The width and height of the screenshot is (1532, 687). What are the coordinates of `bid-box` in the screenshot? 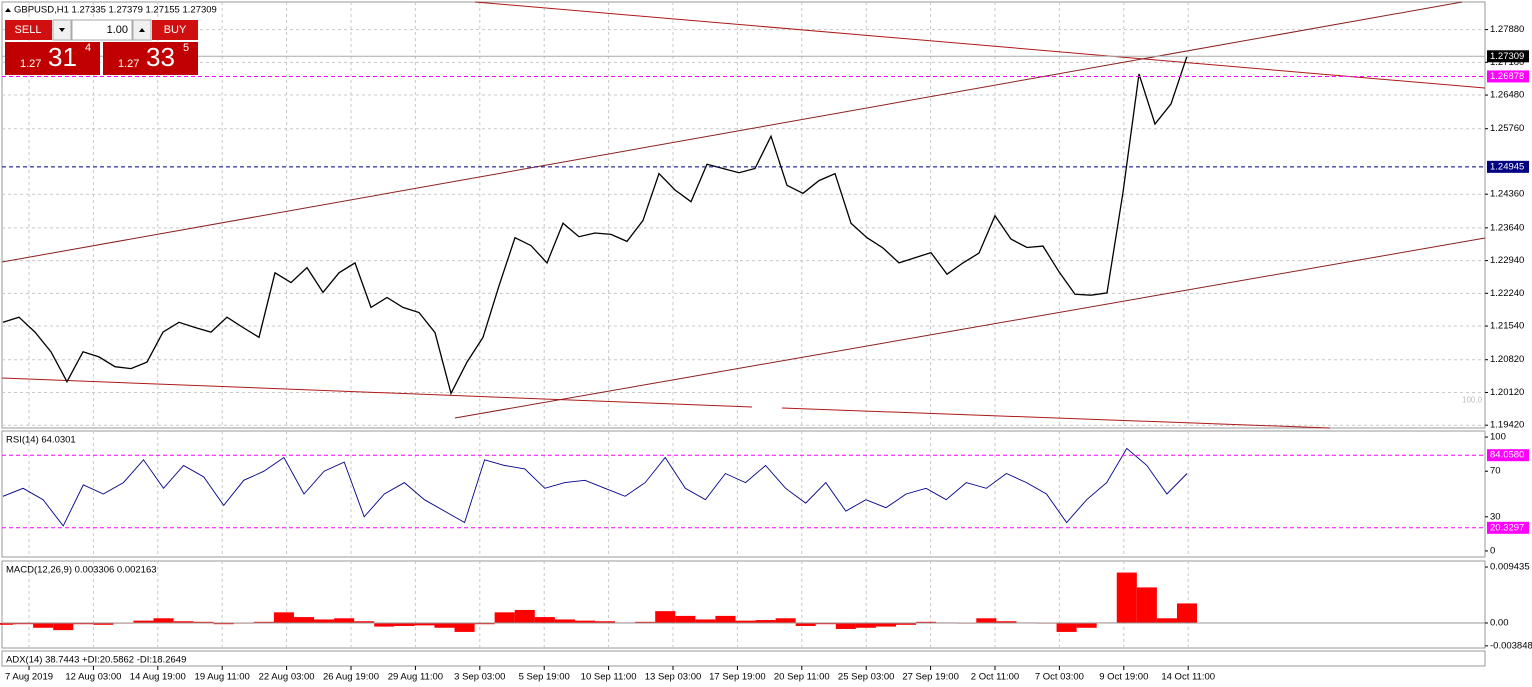 It's located at (52, 58).